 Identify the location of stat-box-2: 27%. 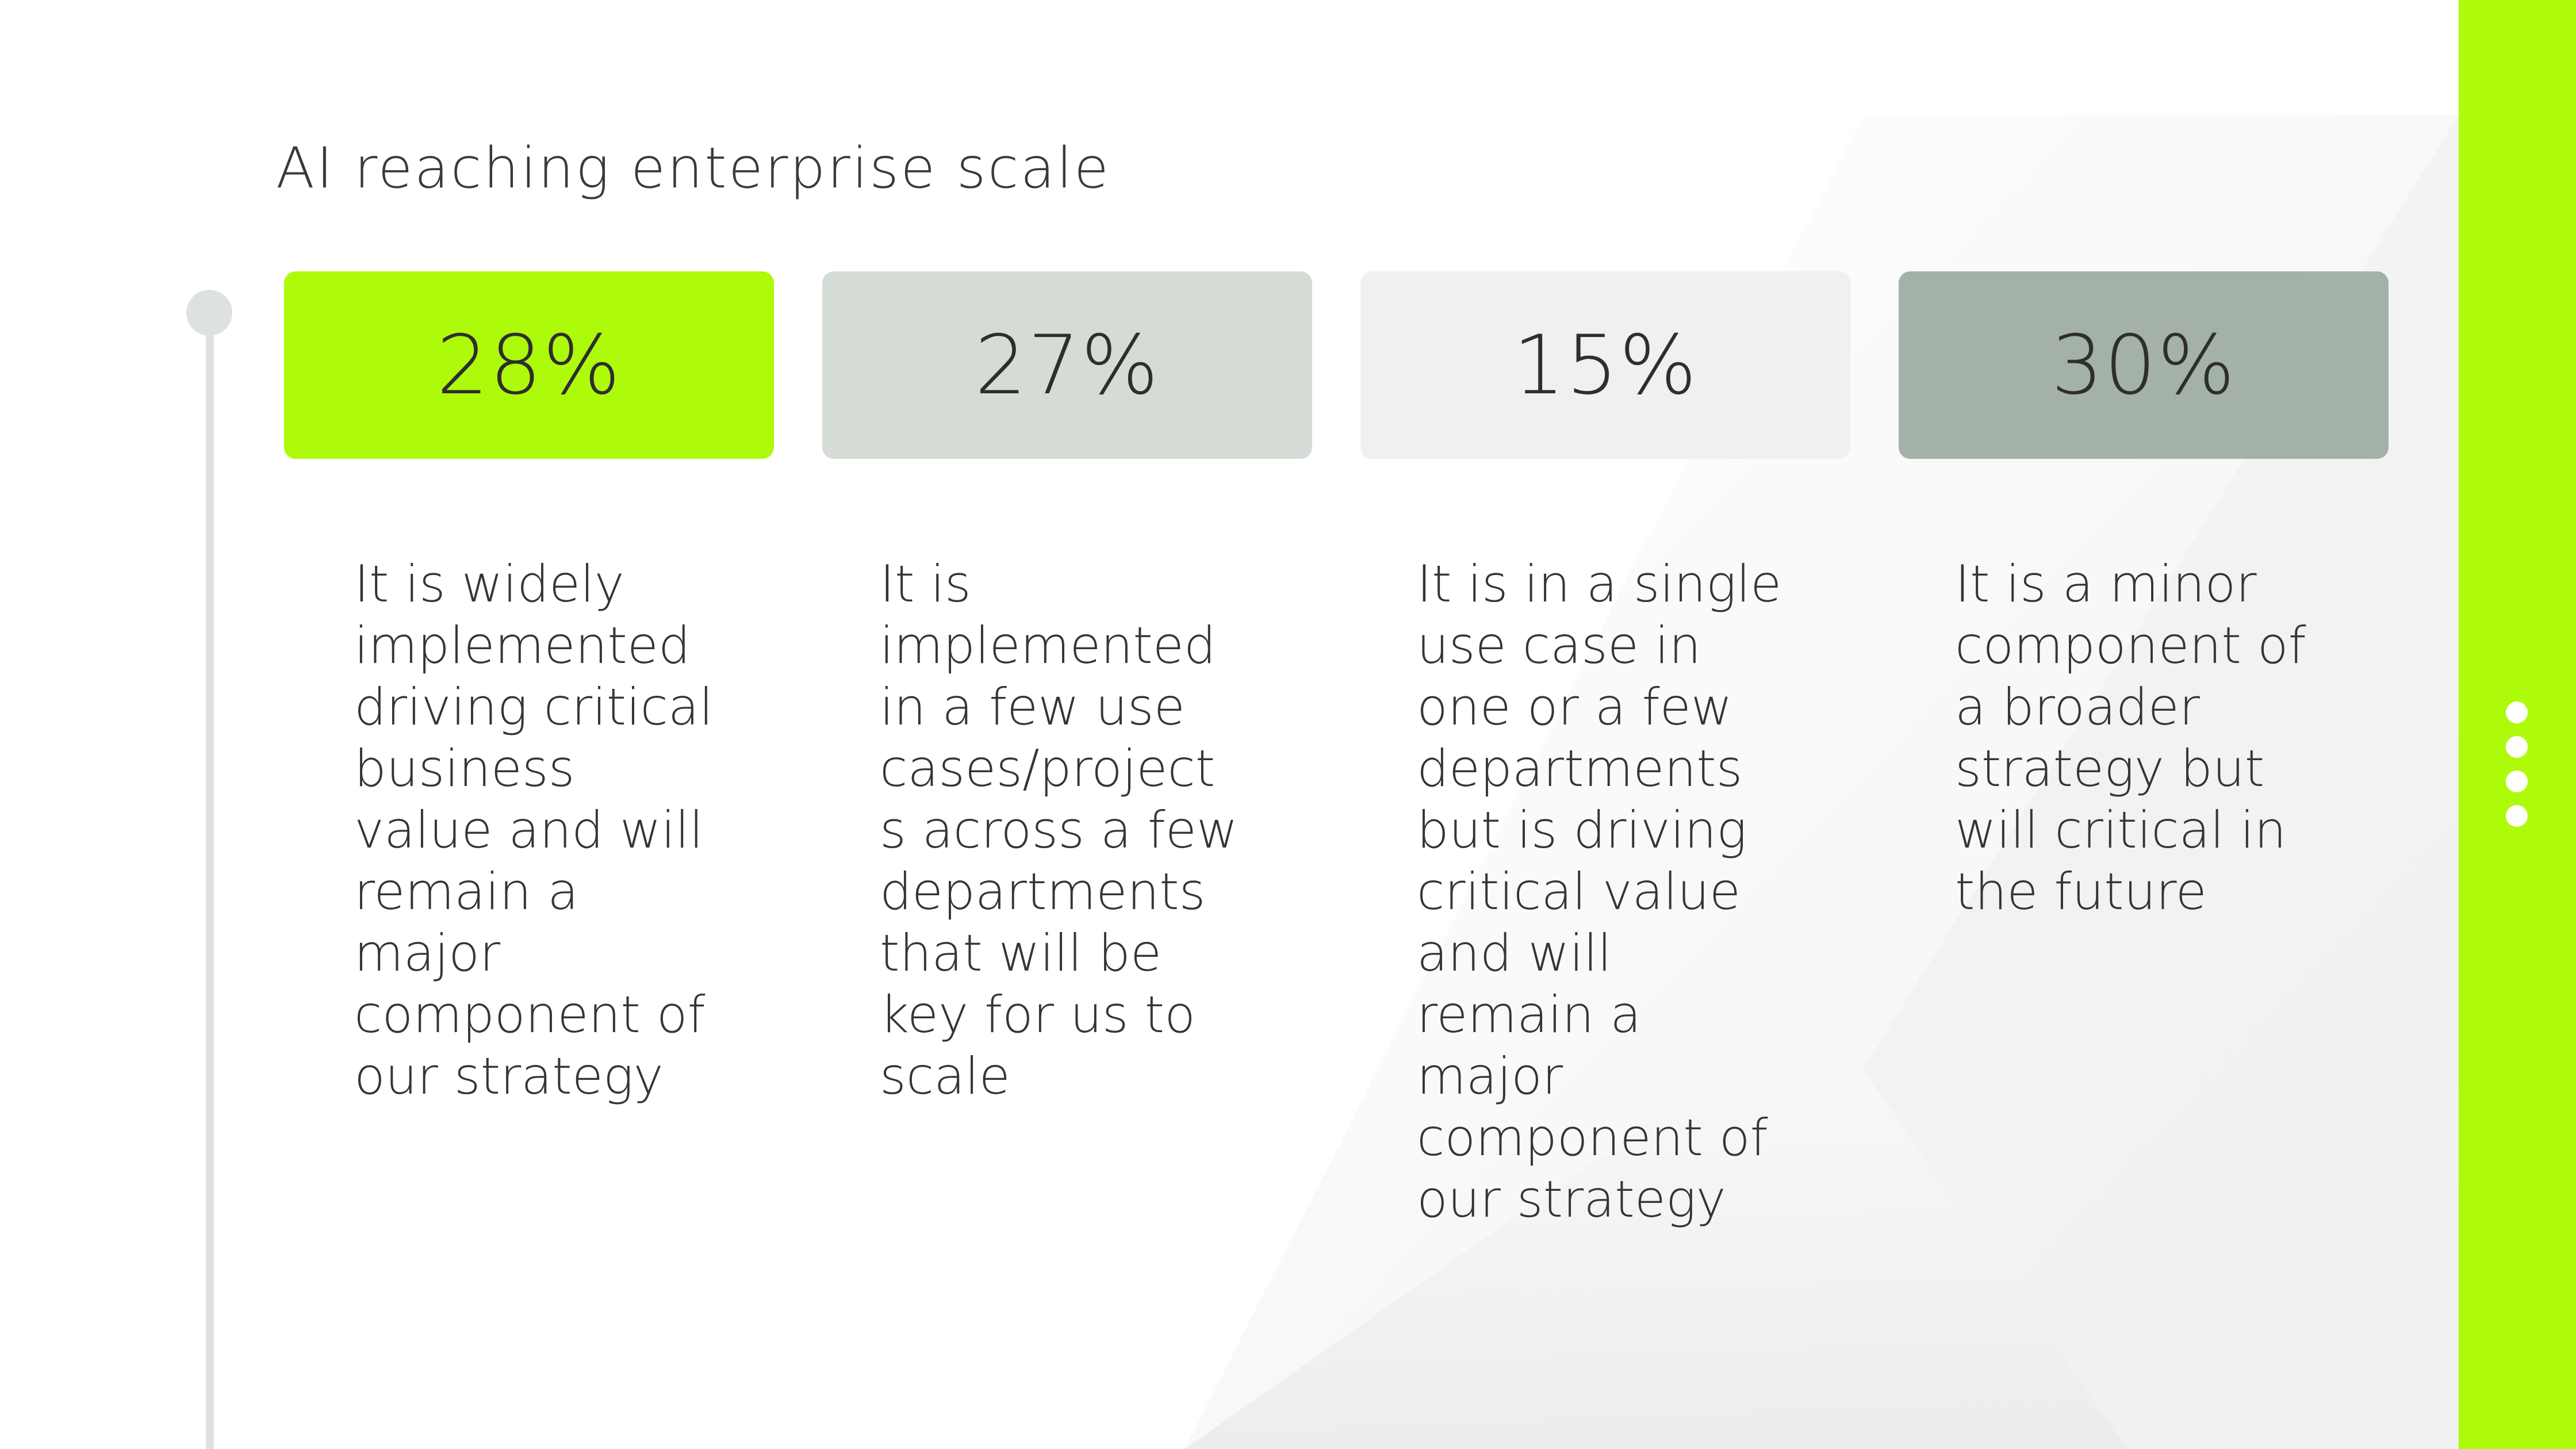
(1067, 365).